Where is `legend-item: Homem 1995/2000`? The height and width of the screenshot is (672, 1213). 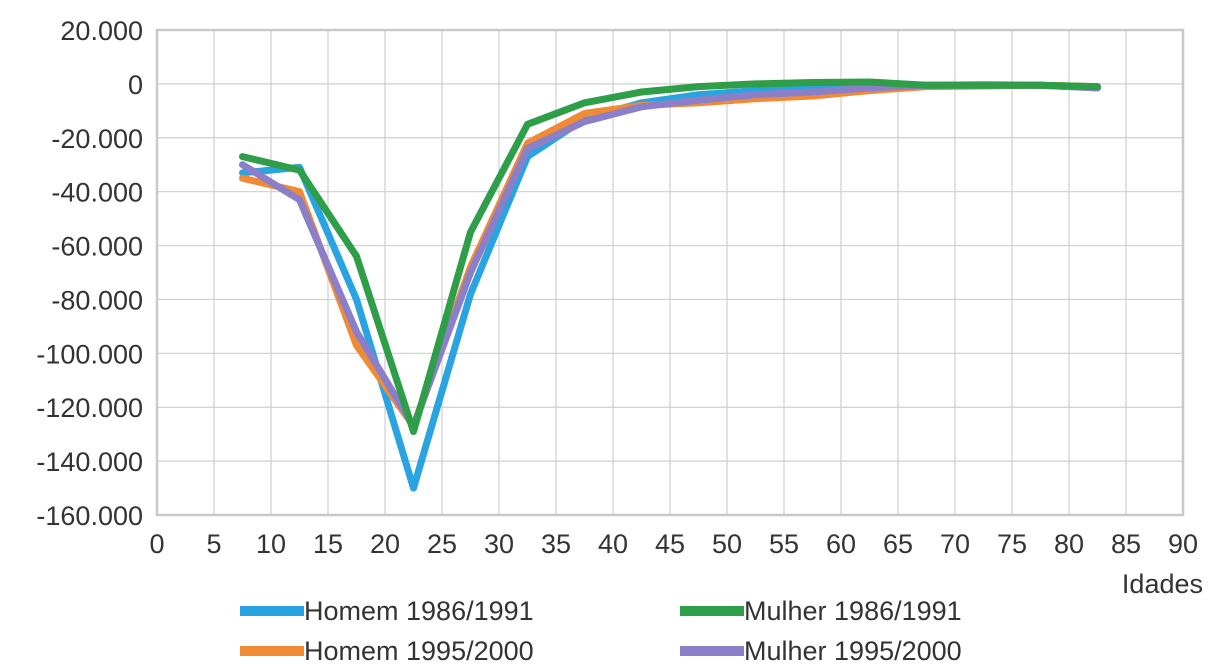
legend-item: Homem 1995/2000 is located at coordinates (387, 651).